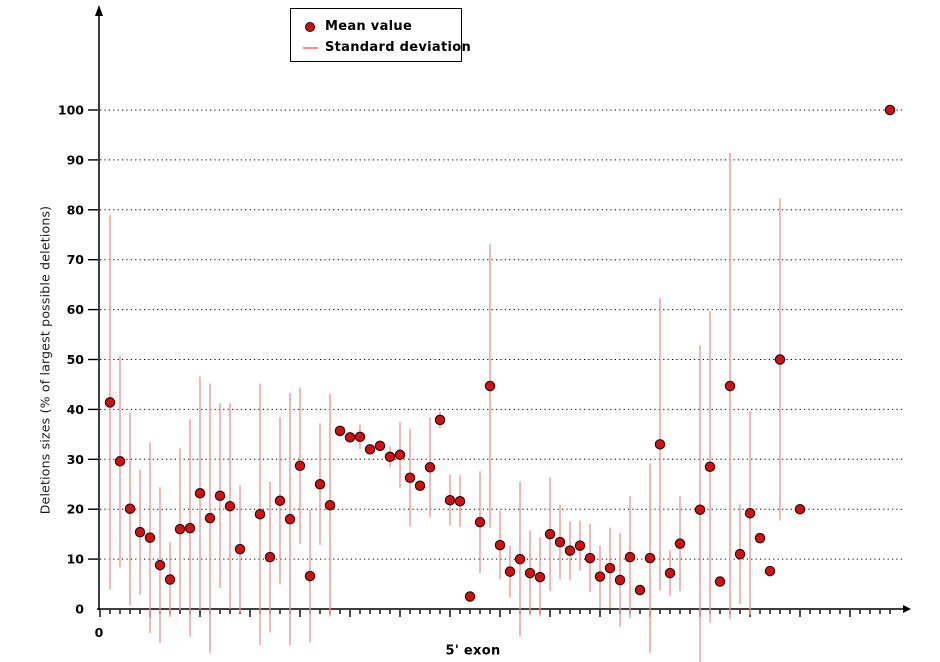 This screenshot has width=940, height=662. Describe the element at coordinates (76, 309) in the screenshot. I see `y-tick-label: 60` at that location.